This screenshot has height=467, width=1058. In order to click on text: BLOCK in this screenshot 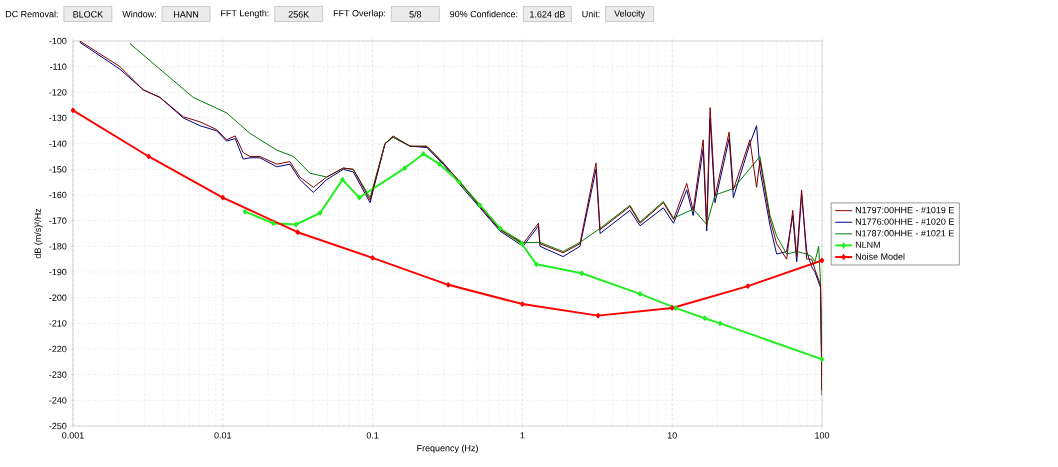, I will do `click(88, 14)`.